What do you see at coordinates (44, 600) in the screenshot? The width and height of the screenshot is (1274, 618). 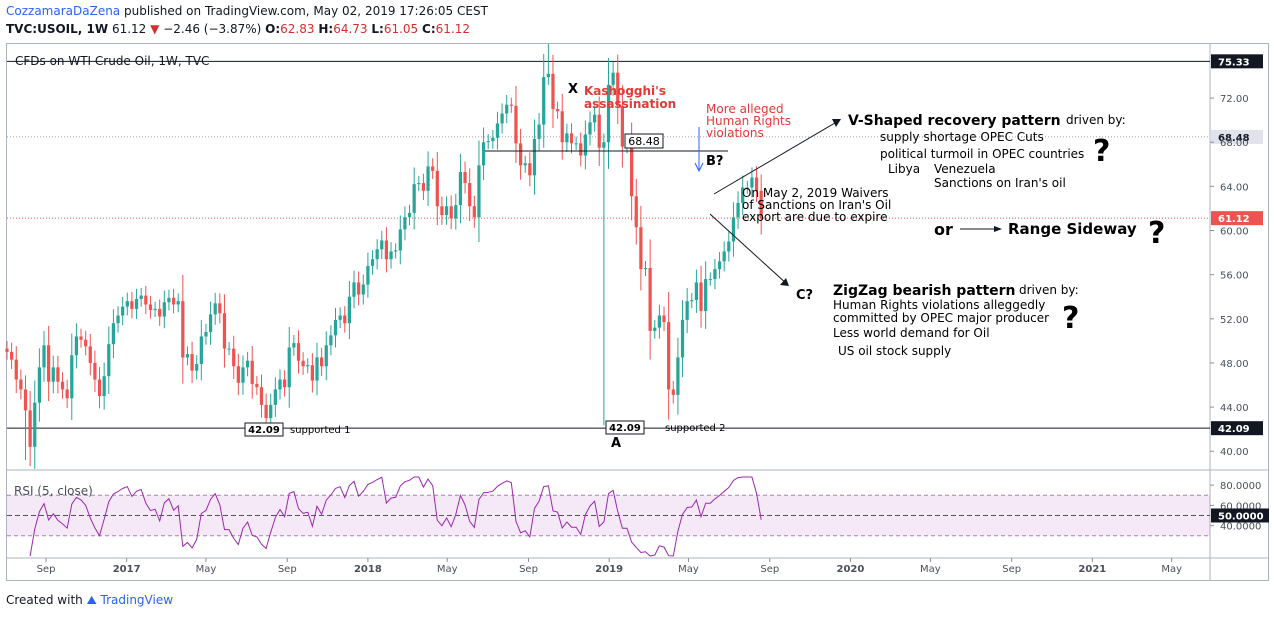 I see `created-with-text: Created with` at bounding box center [44, 600].